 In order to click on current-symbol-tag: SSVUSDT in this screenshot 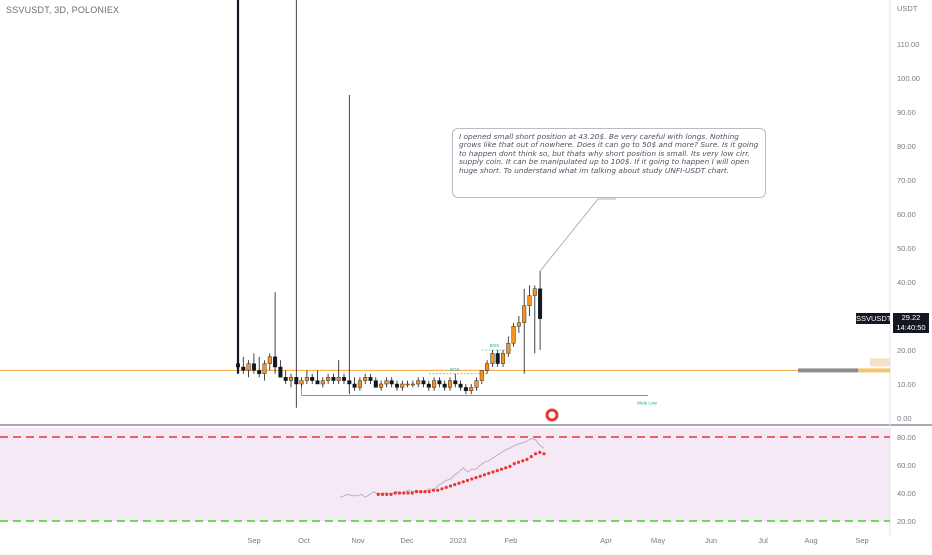, I will do `click(874, 318)`.